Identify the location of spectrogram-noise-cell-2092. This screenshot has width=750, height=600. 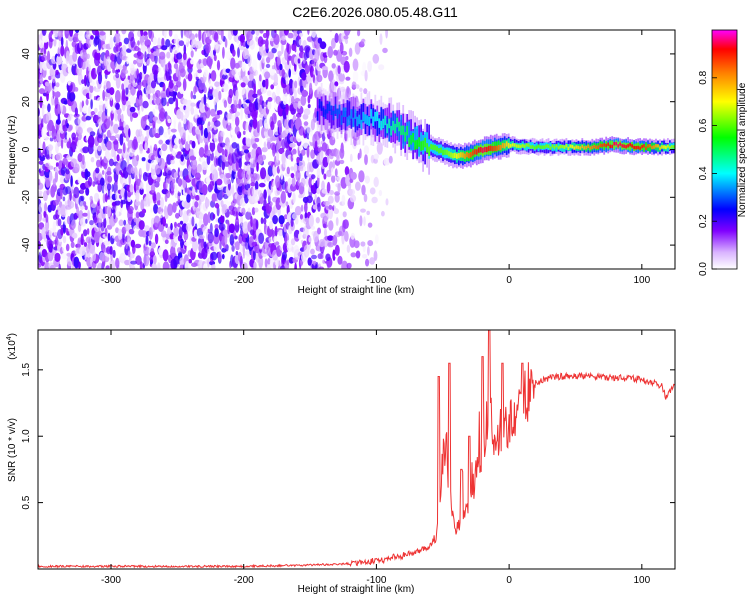
(276, 39).